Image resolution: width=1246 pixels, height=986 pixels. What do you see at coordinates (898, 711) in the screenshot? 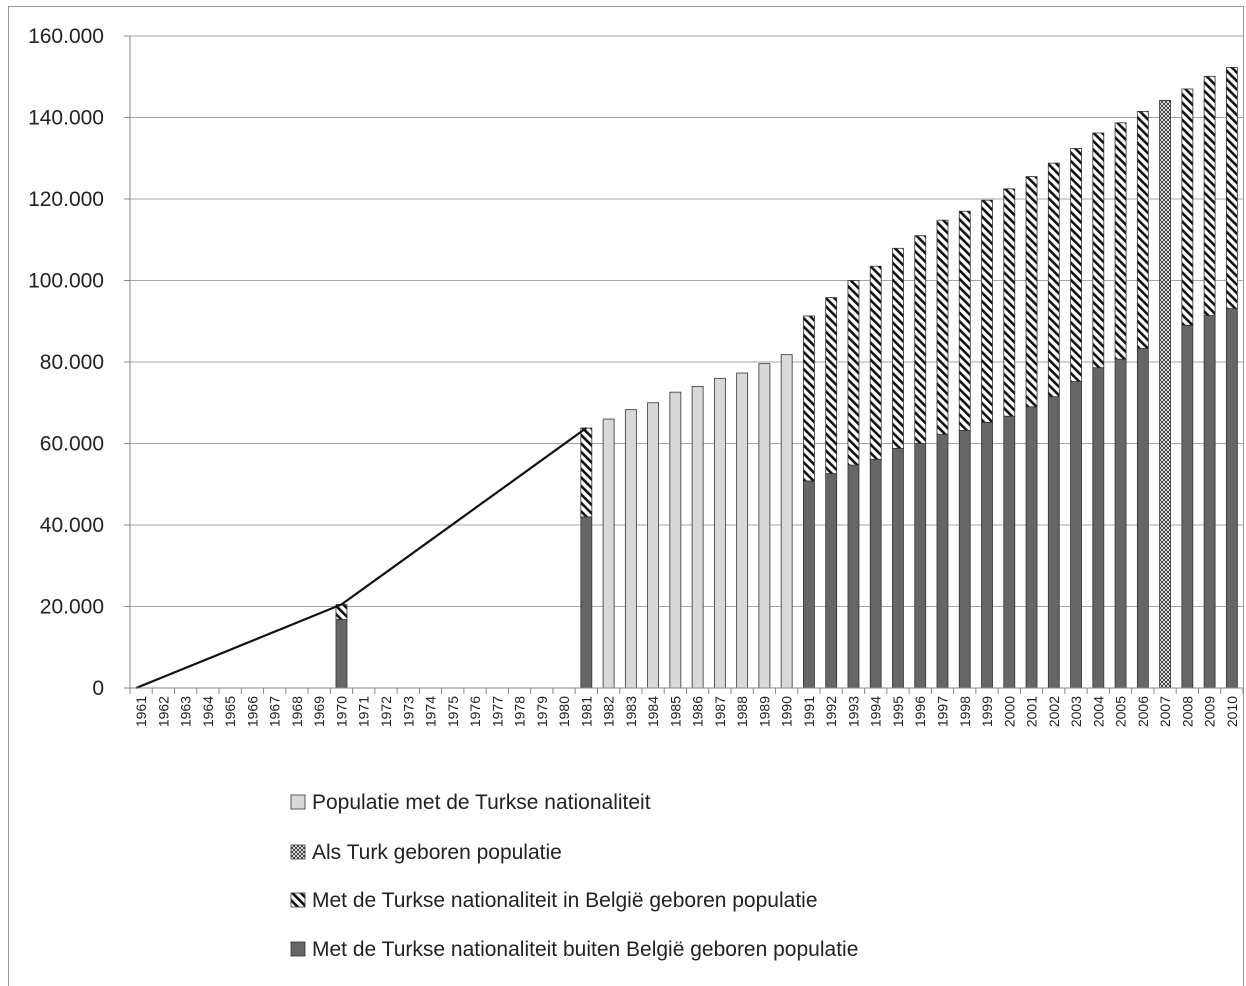
I see `x-tick-label: 1995` at bounding box center [898, 711].